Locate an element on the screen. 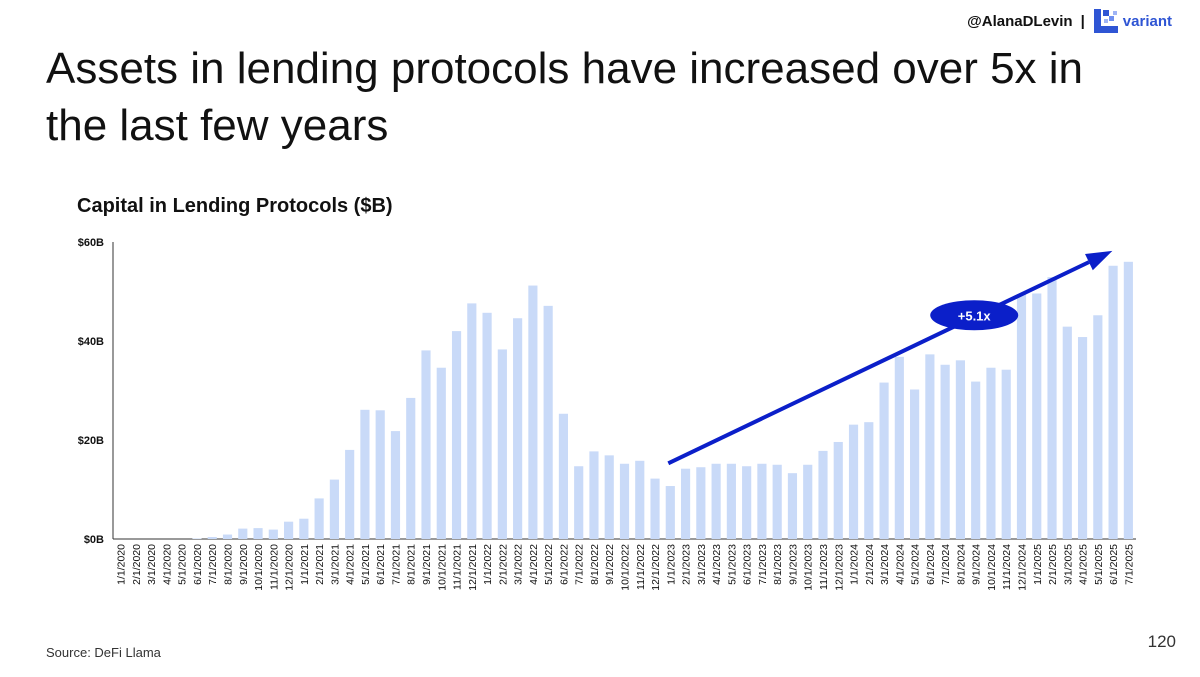 The height and width of the screenshot is (677, 1200). x-tick-label: 1/1/2025 is located at coordinates (1038, 564).